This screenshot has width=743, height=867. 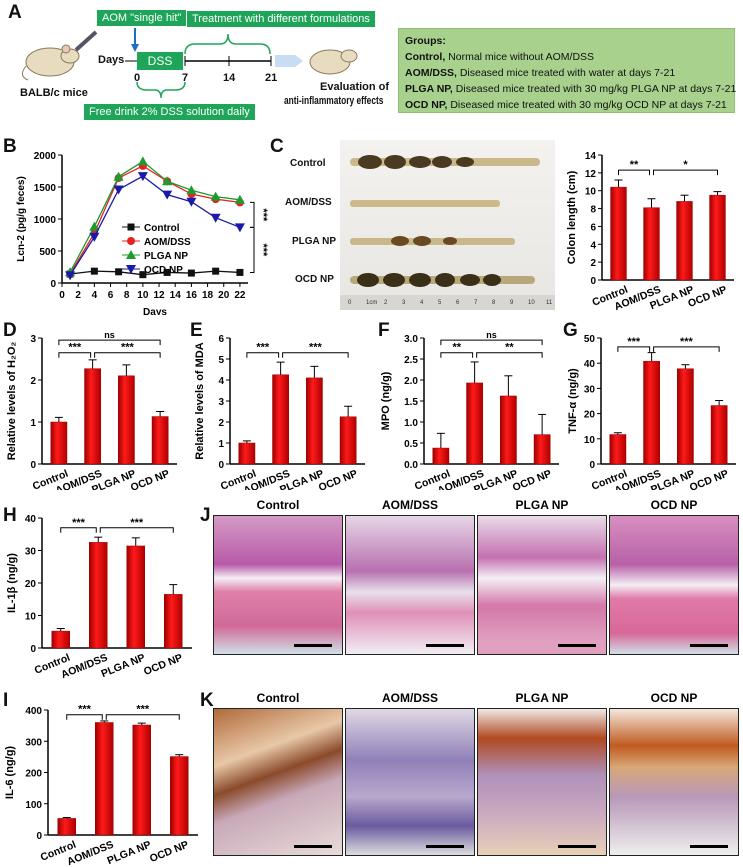 I want to click on histology-title: Control, so click(x=278, y=698).